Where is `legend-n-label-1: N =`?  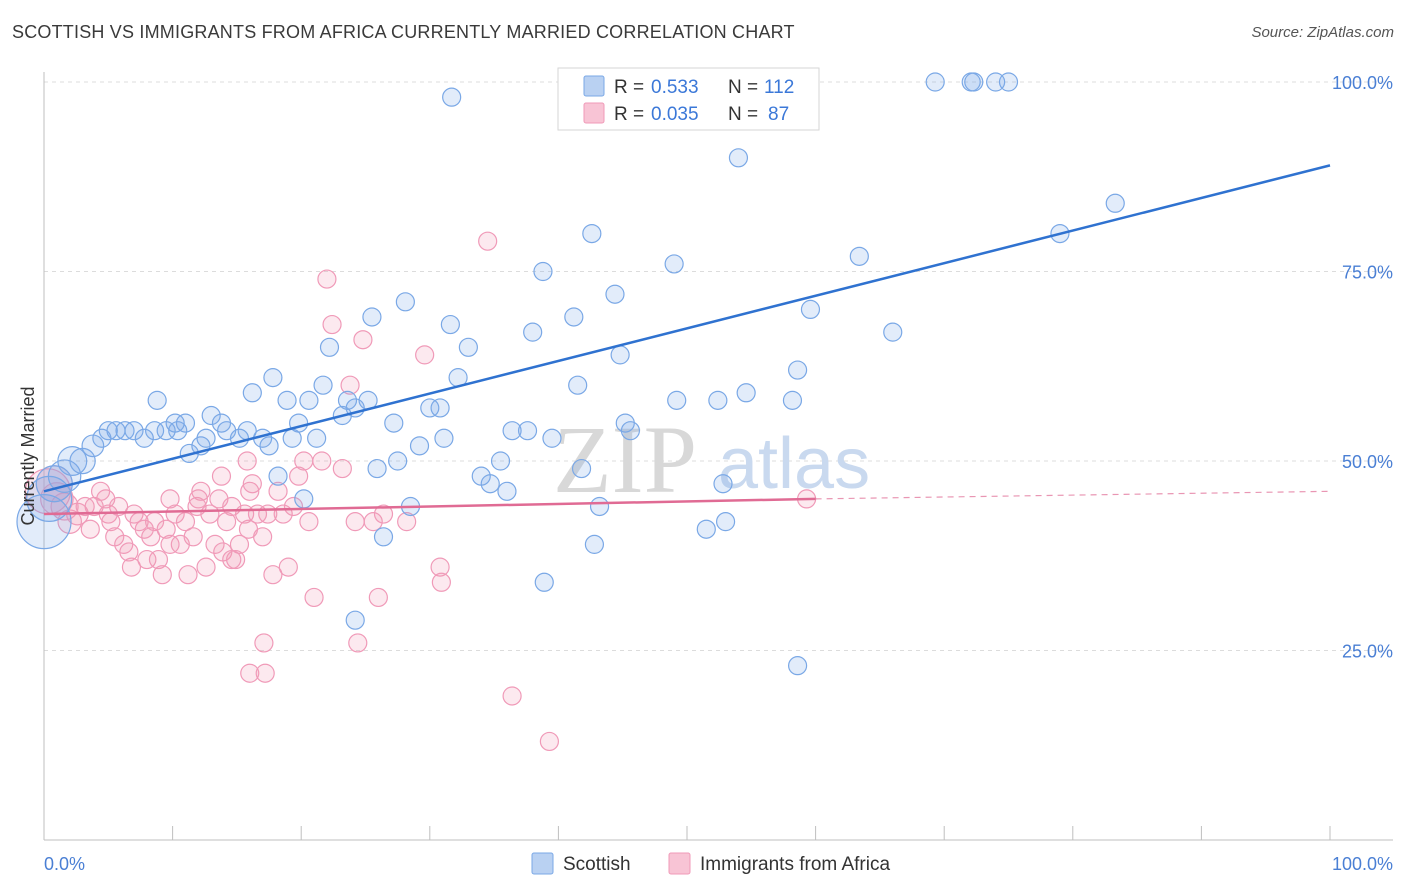 legend-n-label-1: N = is located at coordinates (743, 87).